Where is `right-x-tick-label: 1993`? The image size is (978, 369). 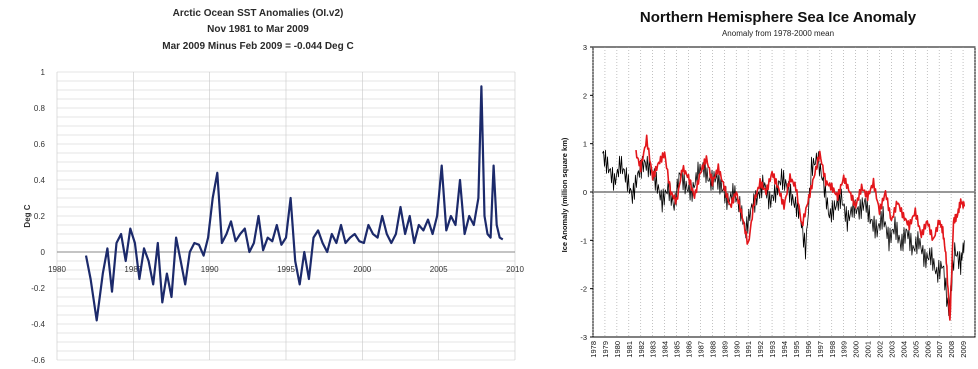 right-x-tick-label: 1993 is located at coordinates (772, 349).